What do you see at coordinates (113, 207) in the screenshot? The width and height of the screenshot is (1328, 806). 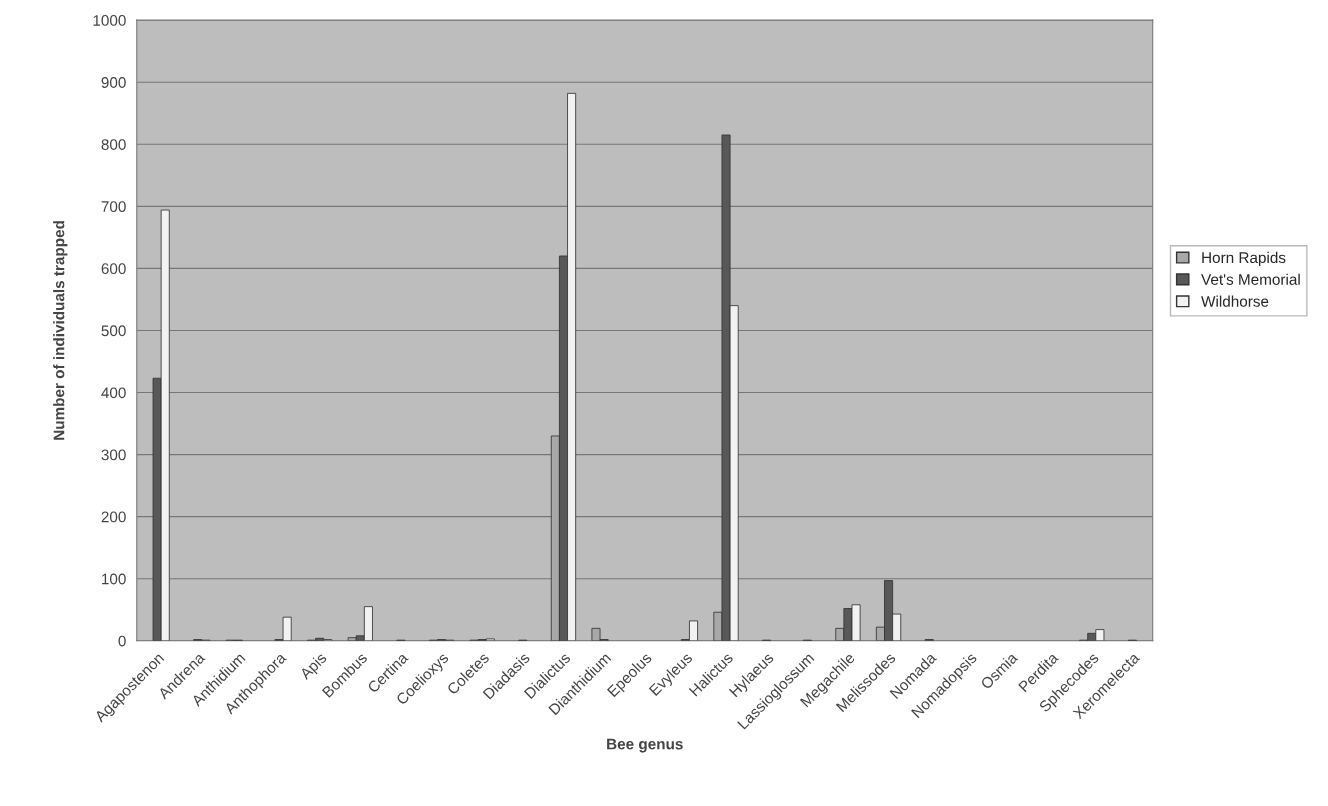 I see `y-tick-label: 700` at bounding box center [113, 207].